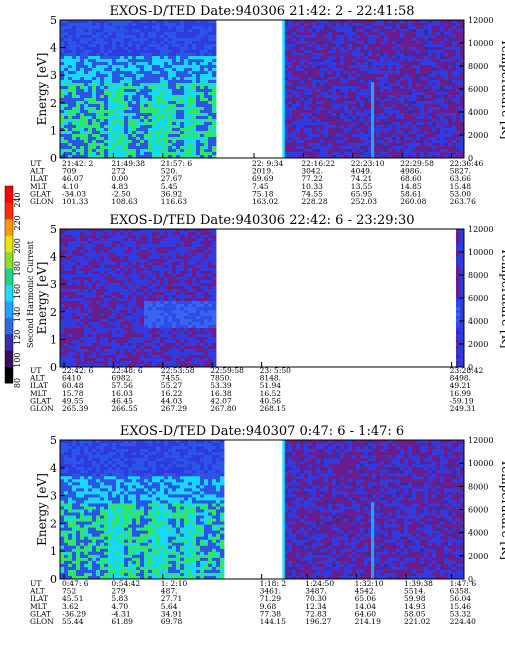 This screenshot has width=505, height=649. What do you see at coordinates (118, 591) in the screenshot?
I see `table-cell: 279` at bounding box center [118, 591].